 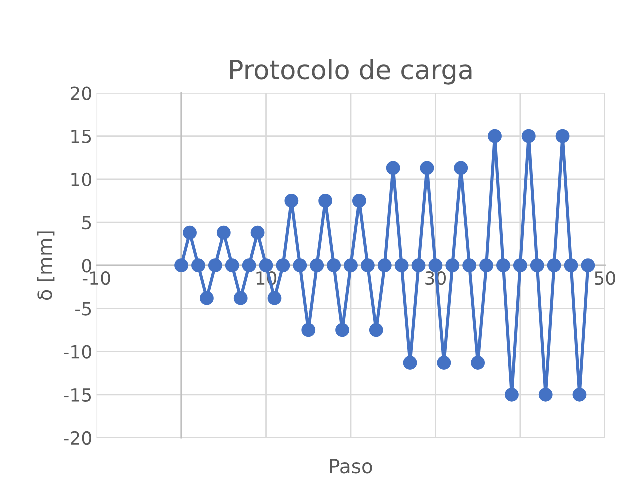 I want to click on x-tick-label: 50, so click(x=605, y=278).